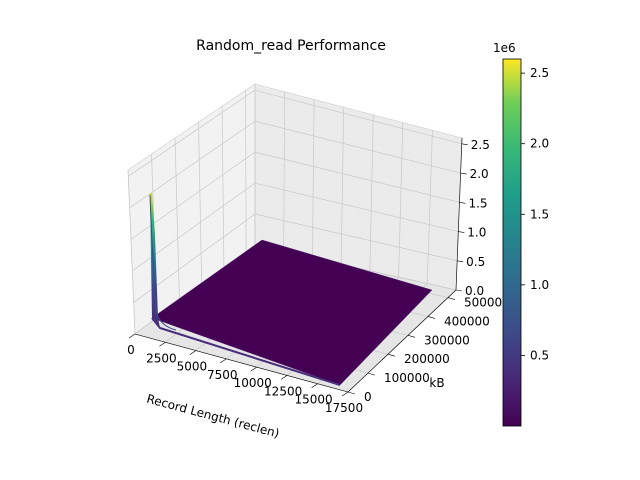  Describe the element at coordinates (131, 350) in the screenshot. I see `x-tick-label: 0` at that location.